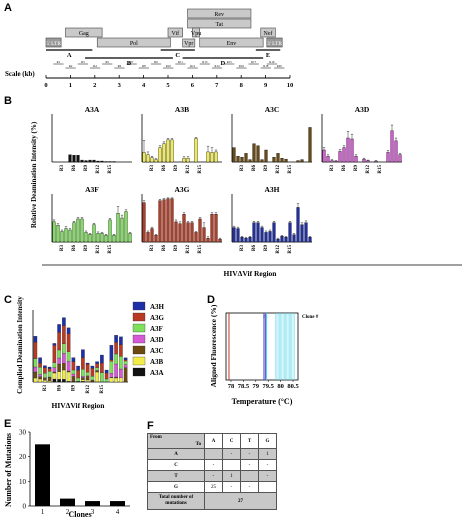  Describe the element at coordinates (182, 109) in the screenshot. I see `subplot-title: A3B` at that location.